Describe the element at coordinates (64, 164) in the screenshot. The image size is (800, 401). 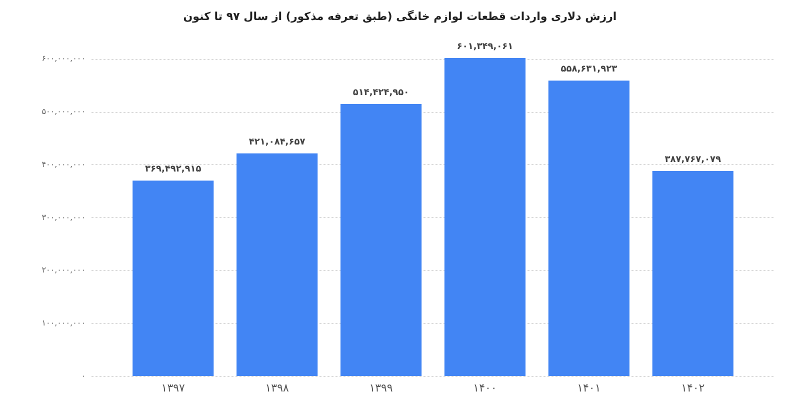
I see `y-tick-label: ۴۰۰,۰۰۰,۰۰۰` at that location.